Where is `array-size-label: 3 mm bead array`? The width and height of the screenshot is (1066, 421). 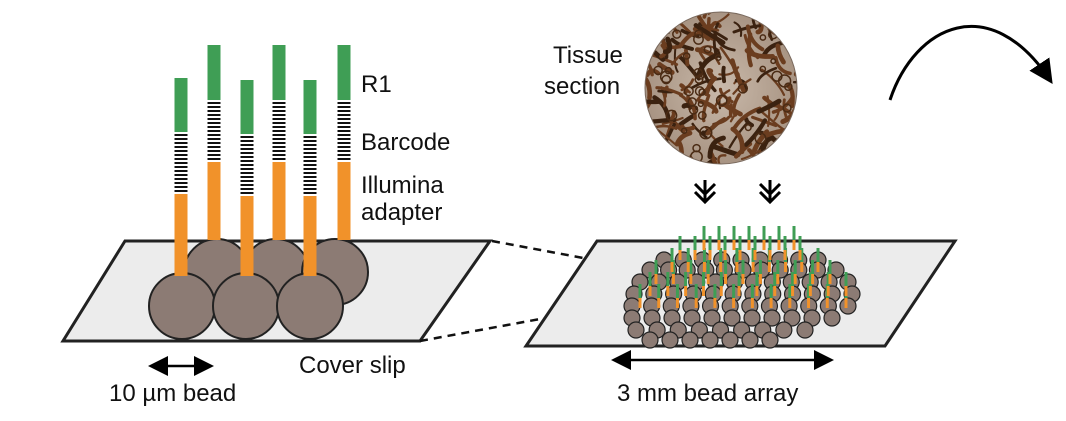
array-size-label: 3 mm bead array is located at coordinates (707, 394).